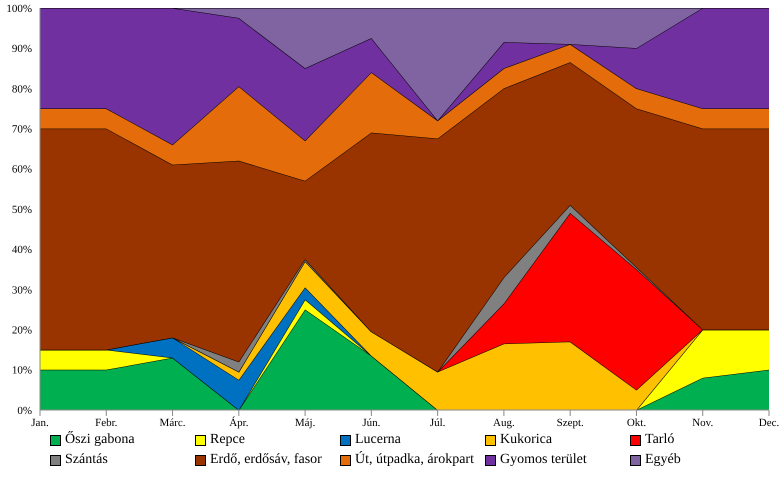  I want to click on y-tick-label: 80%, so click(22, 89).